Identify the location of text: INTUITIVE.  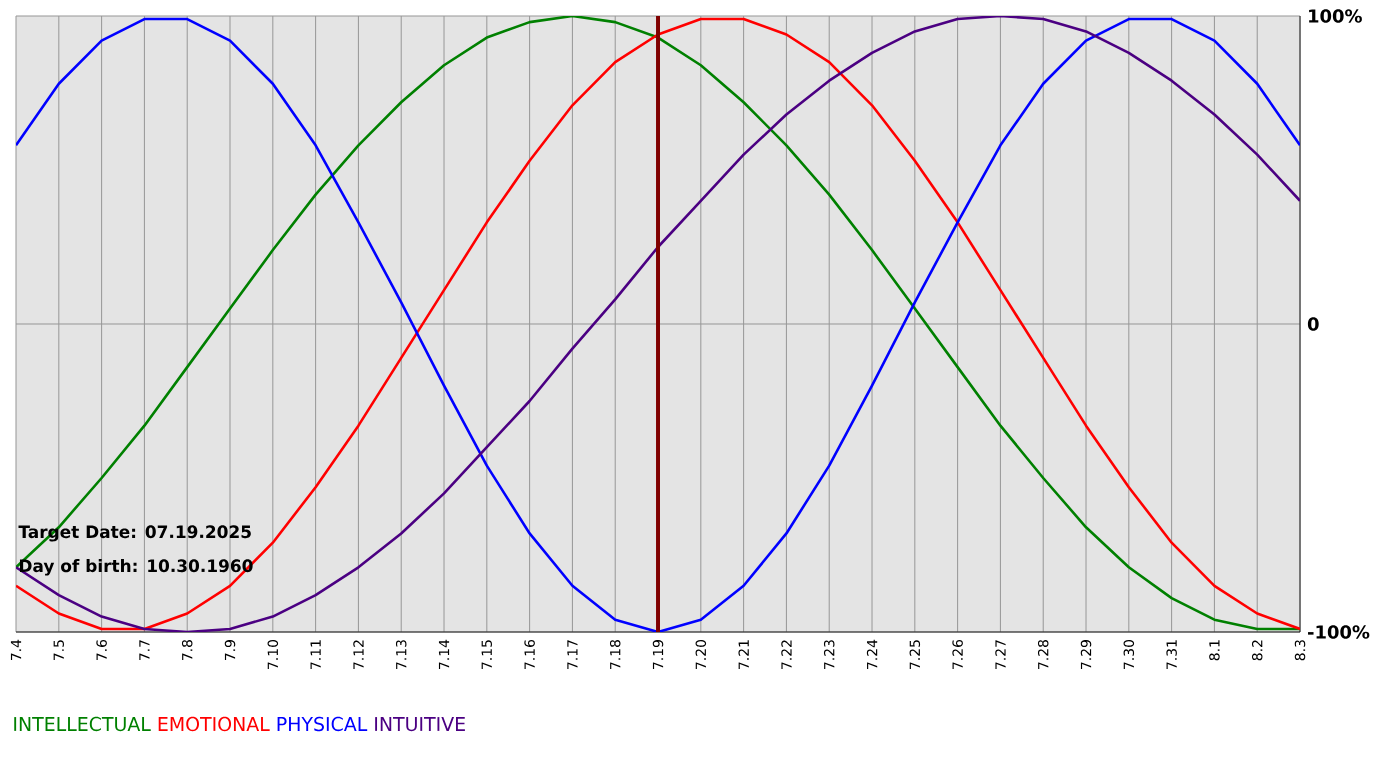
(420, 724).